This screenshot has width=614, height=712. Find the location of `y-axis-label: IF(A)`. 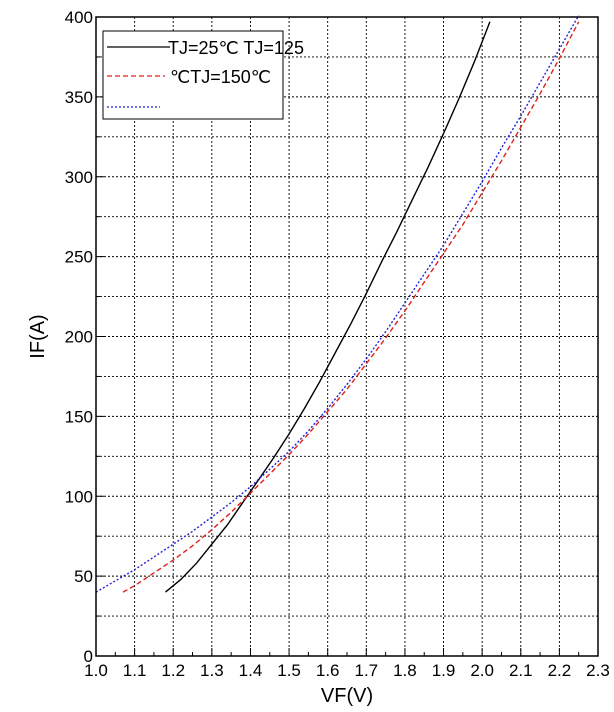

y-axis-label: IF(A) is located at coordinates (38, 336).